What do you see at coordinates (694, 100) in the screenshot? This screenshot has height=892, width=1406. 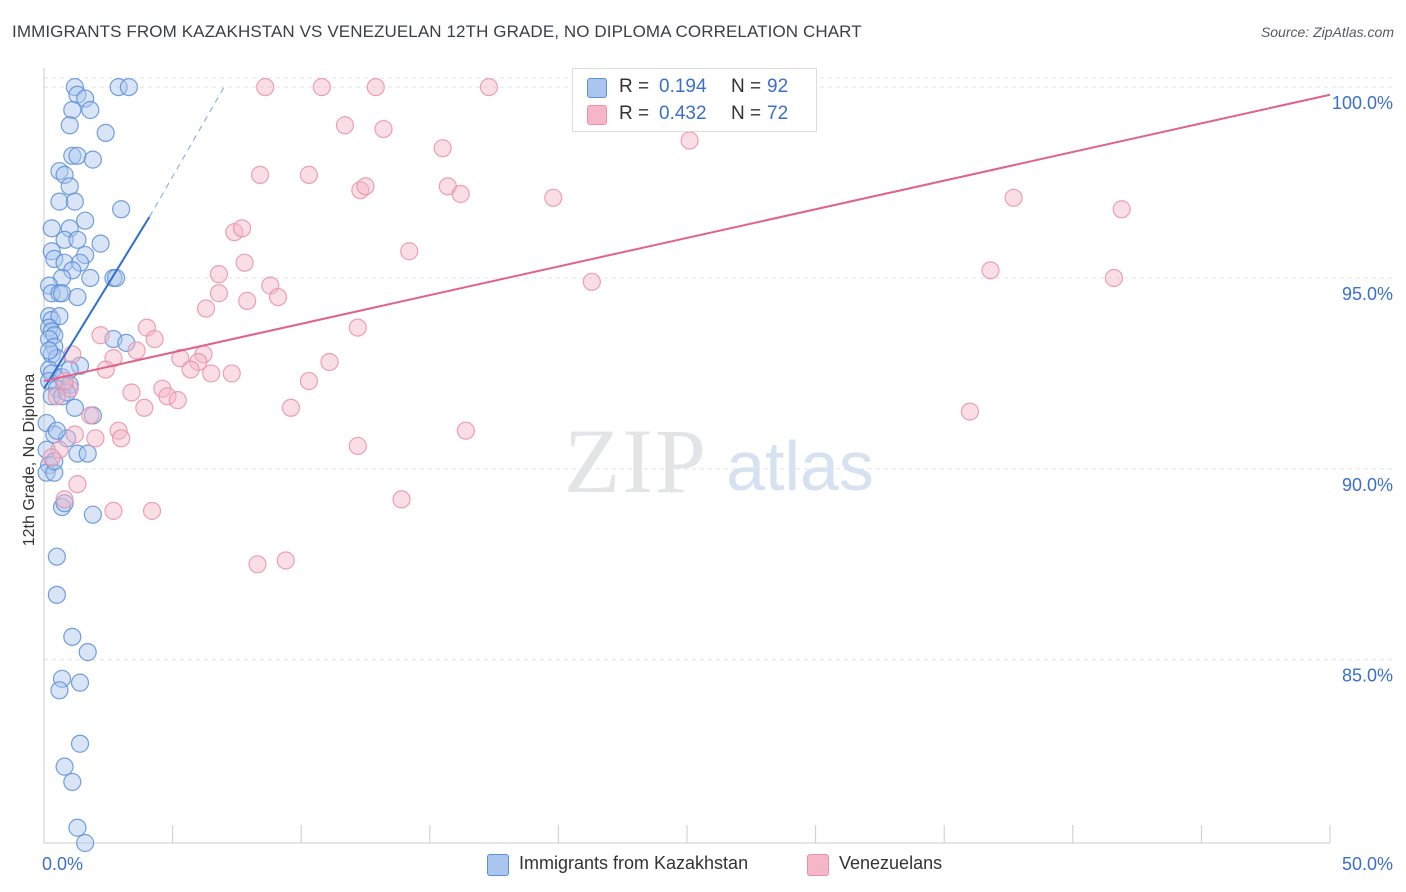 I see `stats-legend: R = 0.194 N = 92 R = 0.432 N = 72` at bounding box center [694, 100].